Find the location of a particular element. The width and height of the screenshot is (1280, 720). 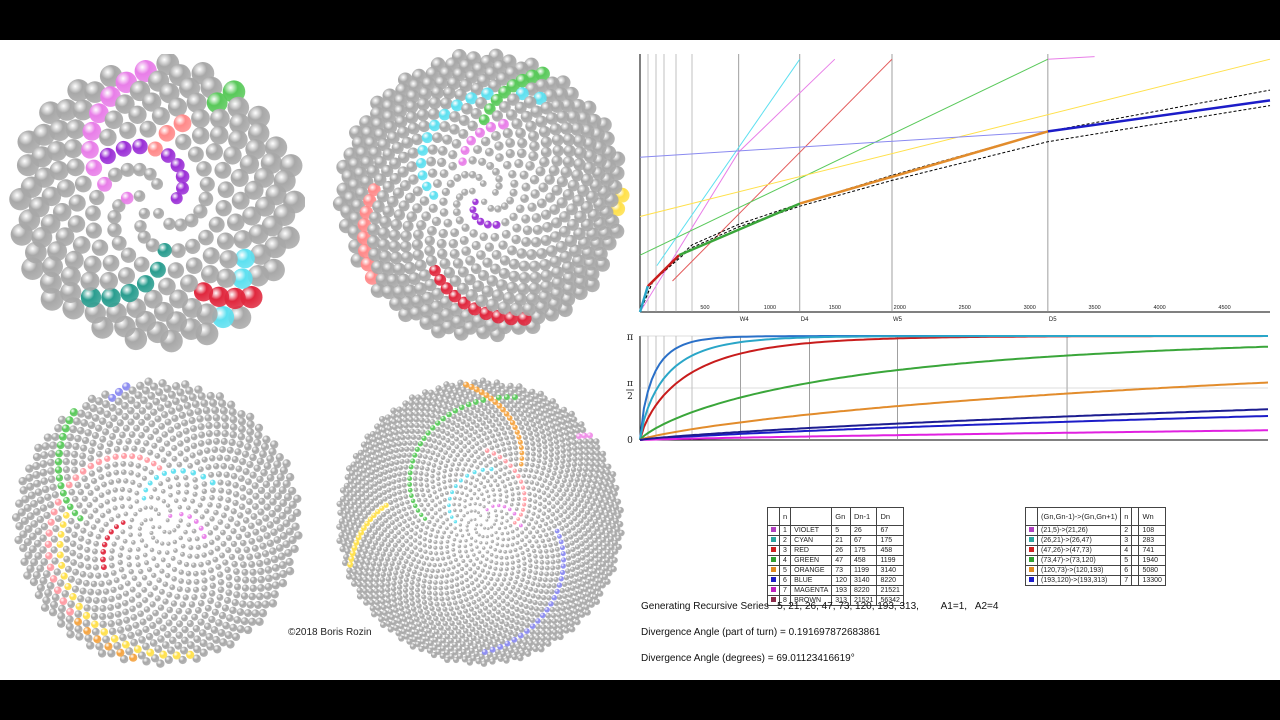

series-line is located at coordinates (955, 209).